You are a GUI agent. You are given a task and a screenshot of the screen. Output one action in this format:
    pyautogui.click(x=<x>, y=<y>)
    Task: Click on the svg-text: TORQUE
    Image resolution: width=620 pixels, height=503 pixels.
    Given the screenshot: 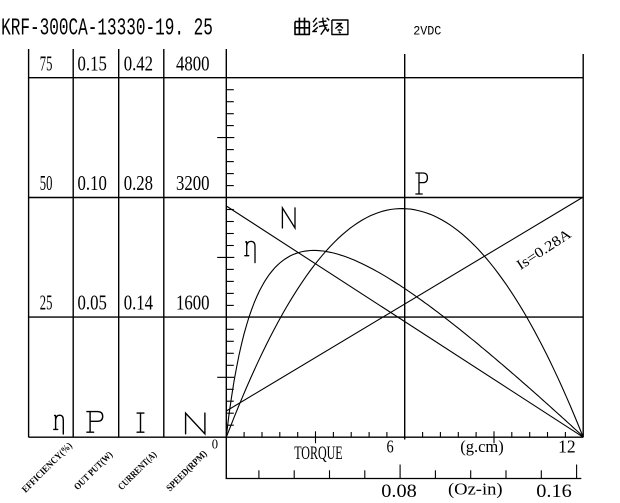 What is the action you would take?
    pyautogui.click(x=318, y=453)
    